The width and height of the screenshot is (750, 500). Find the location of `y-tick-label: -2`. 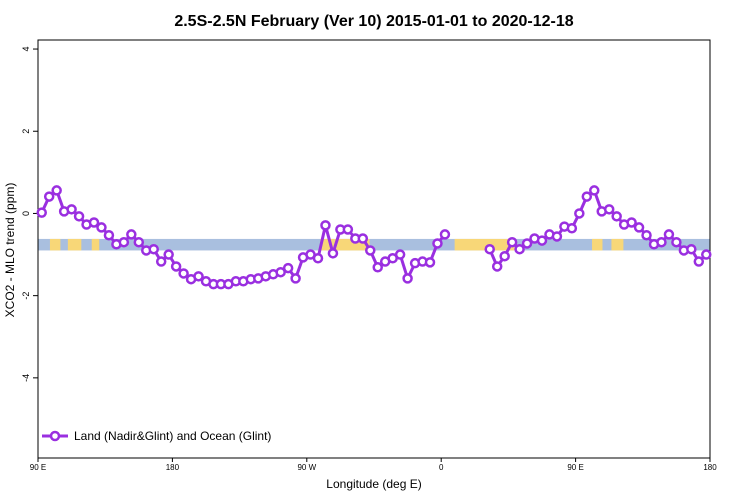

y-tick-label: -2 is located at coordinates (26, 296).